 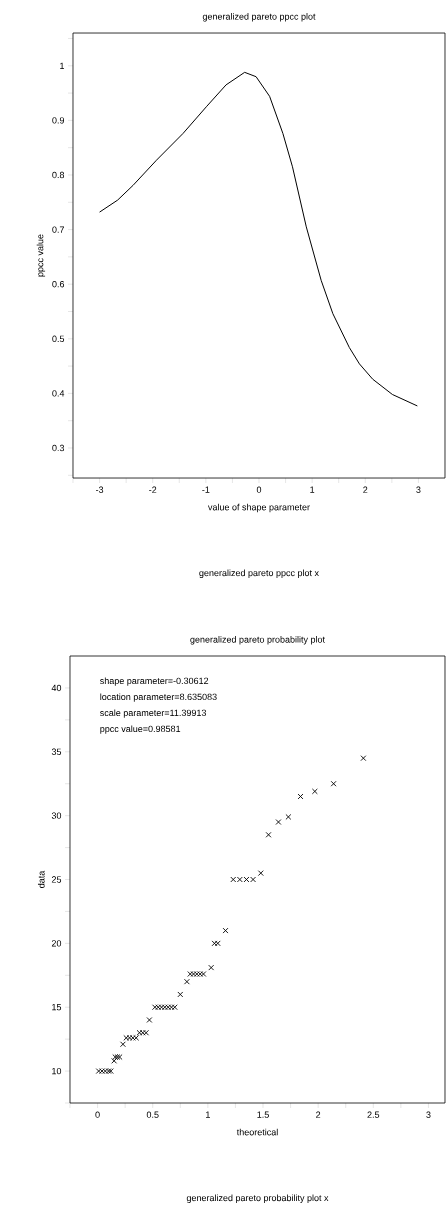 What do you see at coordinates (373, 1114) in the screenshot?
I see `x-tick-label: 2.5` at bounding box center [373, 1114].